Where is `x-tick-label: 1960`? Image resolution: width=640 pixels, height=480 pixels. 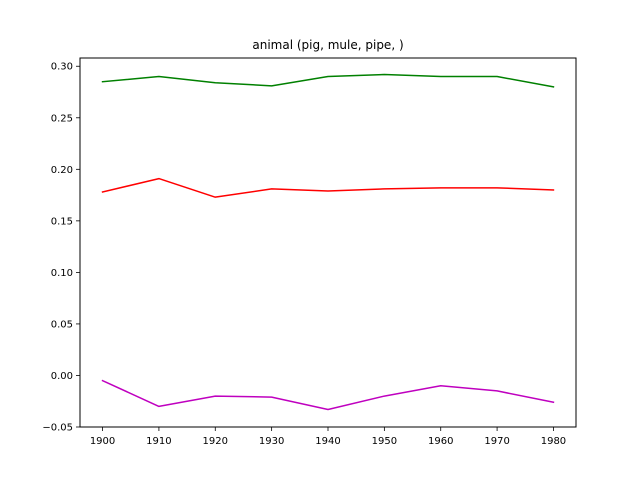
x-tick-label: 1960 is located at coordinates (440, 441).